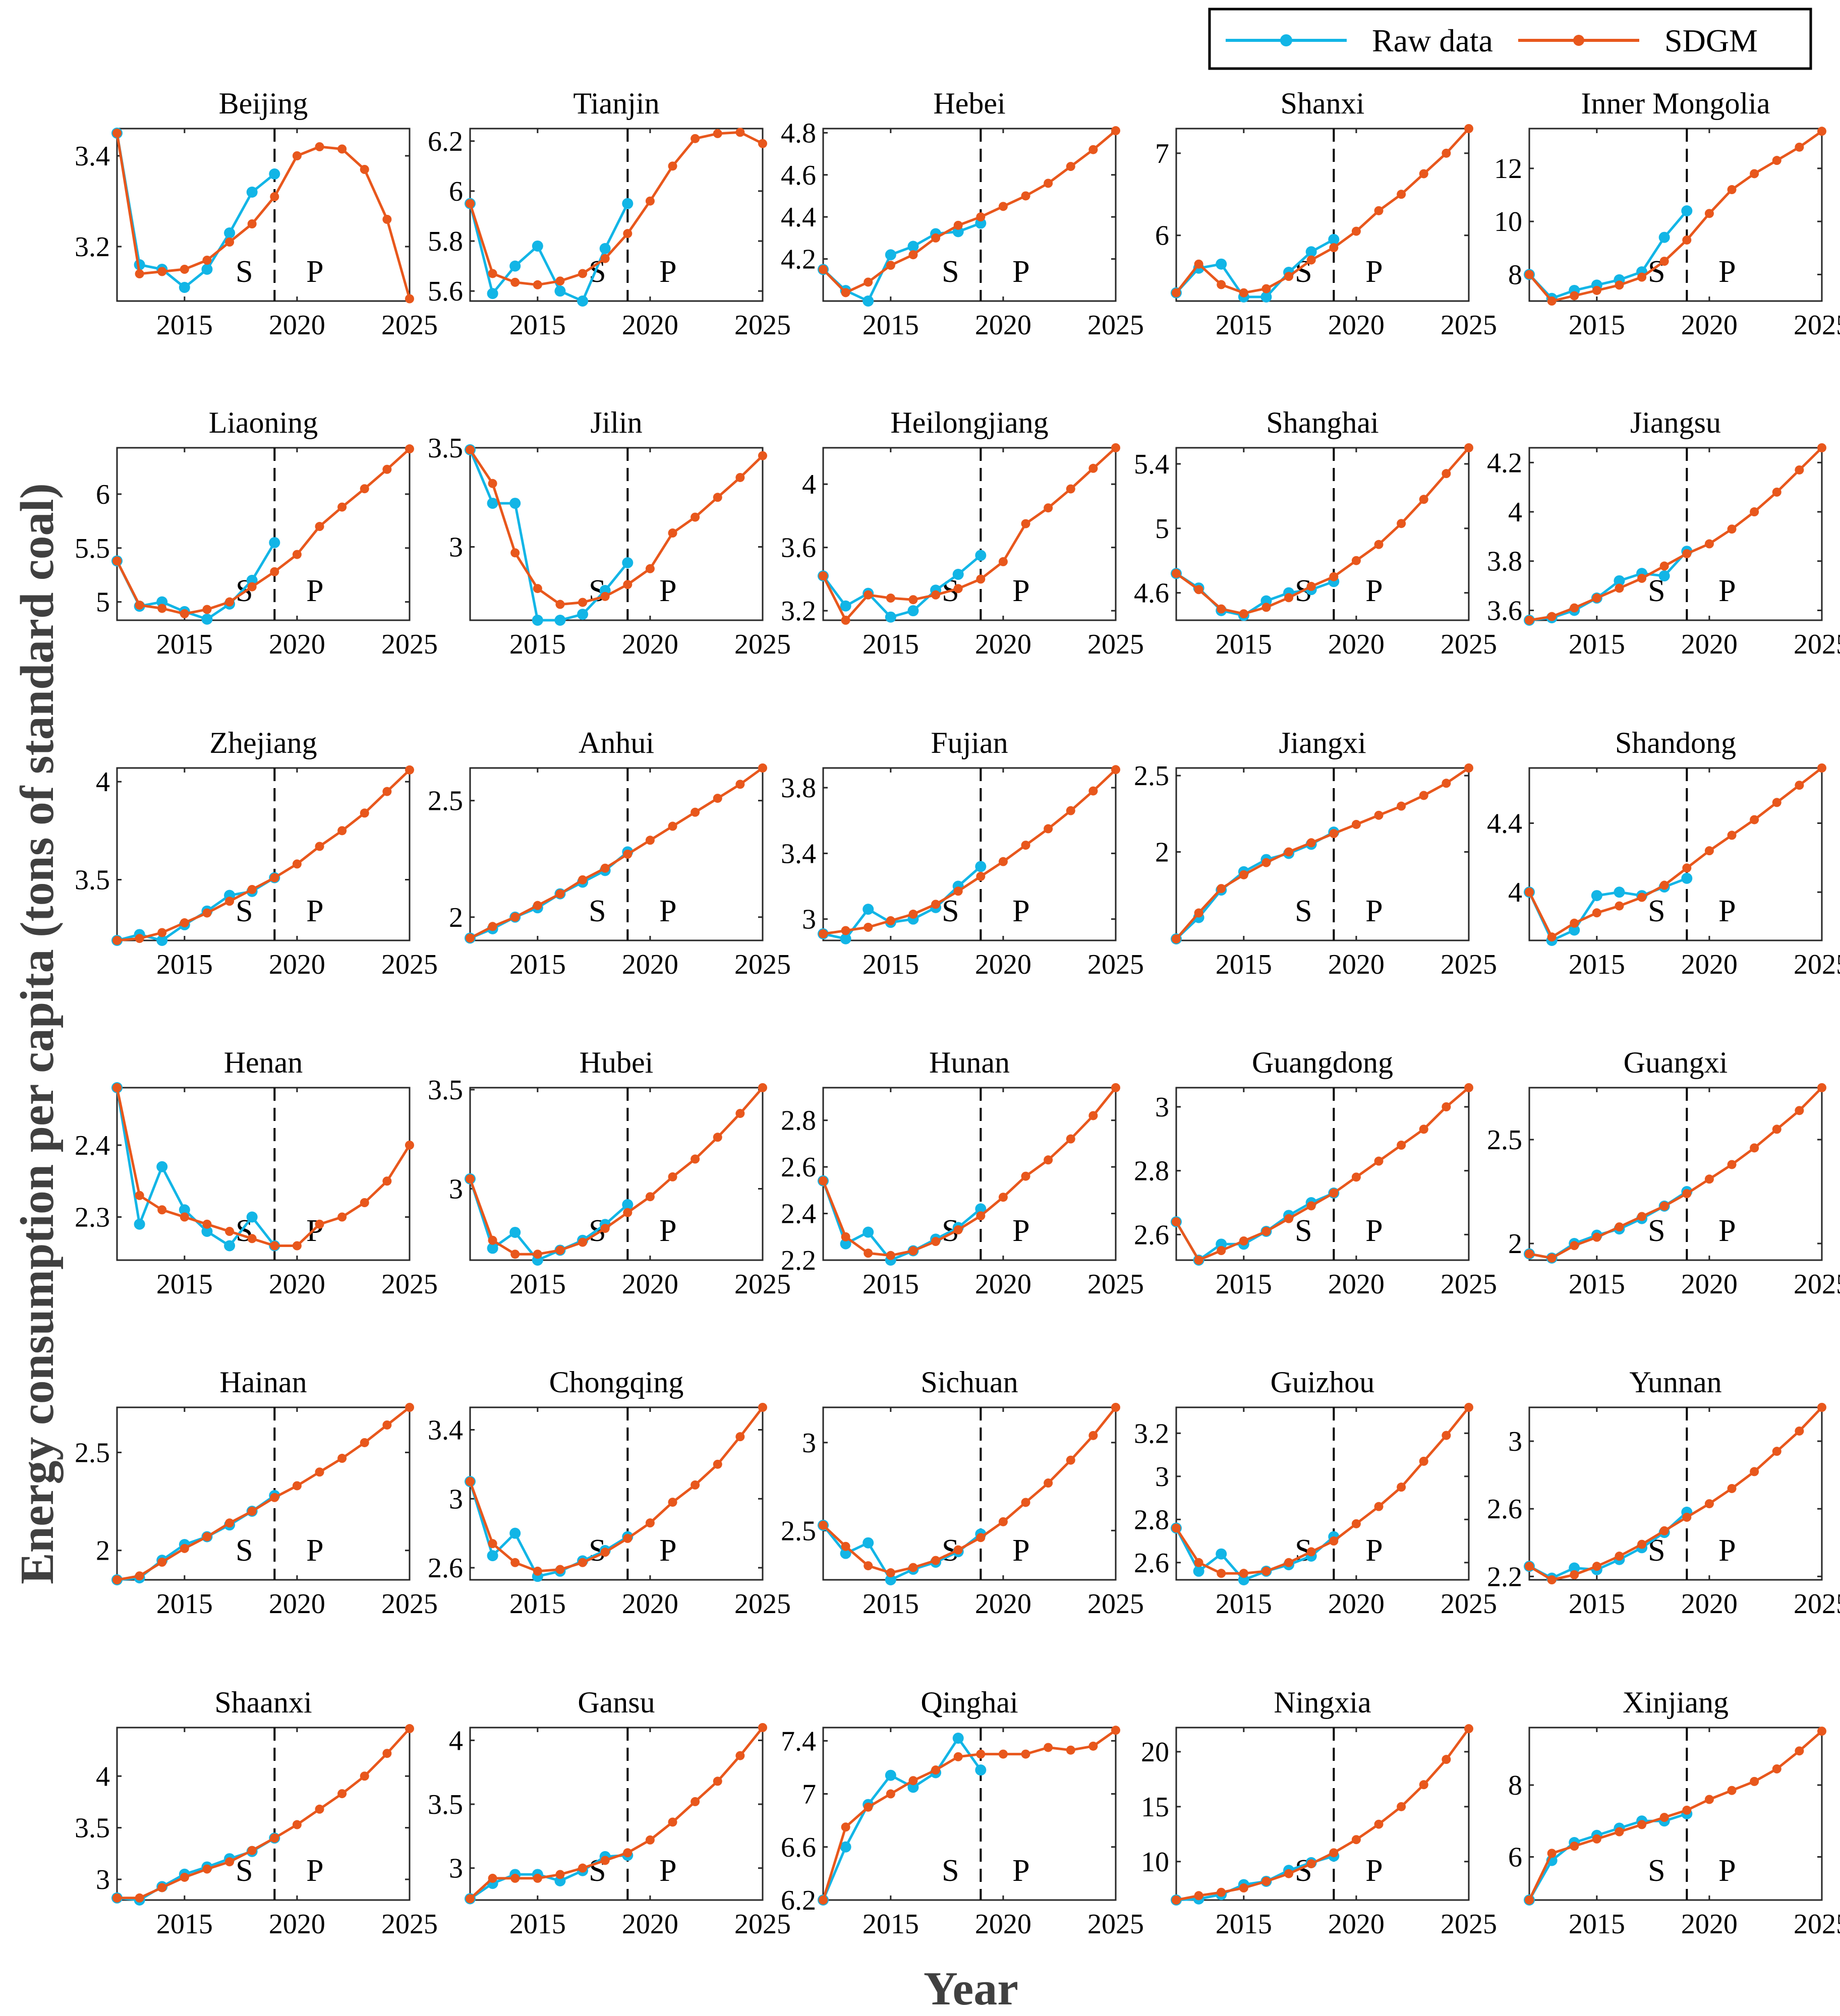 This screenshot has width=1840, height=2016. What do you see at coordinates (799, 1847) in the screenshot?
I see `y-tick-label: 6.6` at bounding box center [799, 1847].